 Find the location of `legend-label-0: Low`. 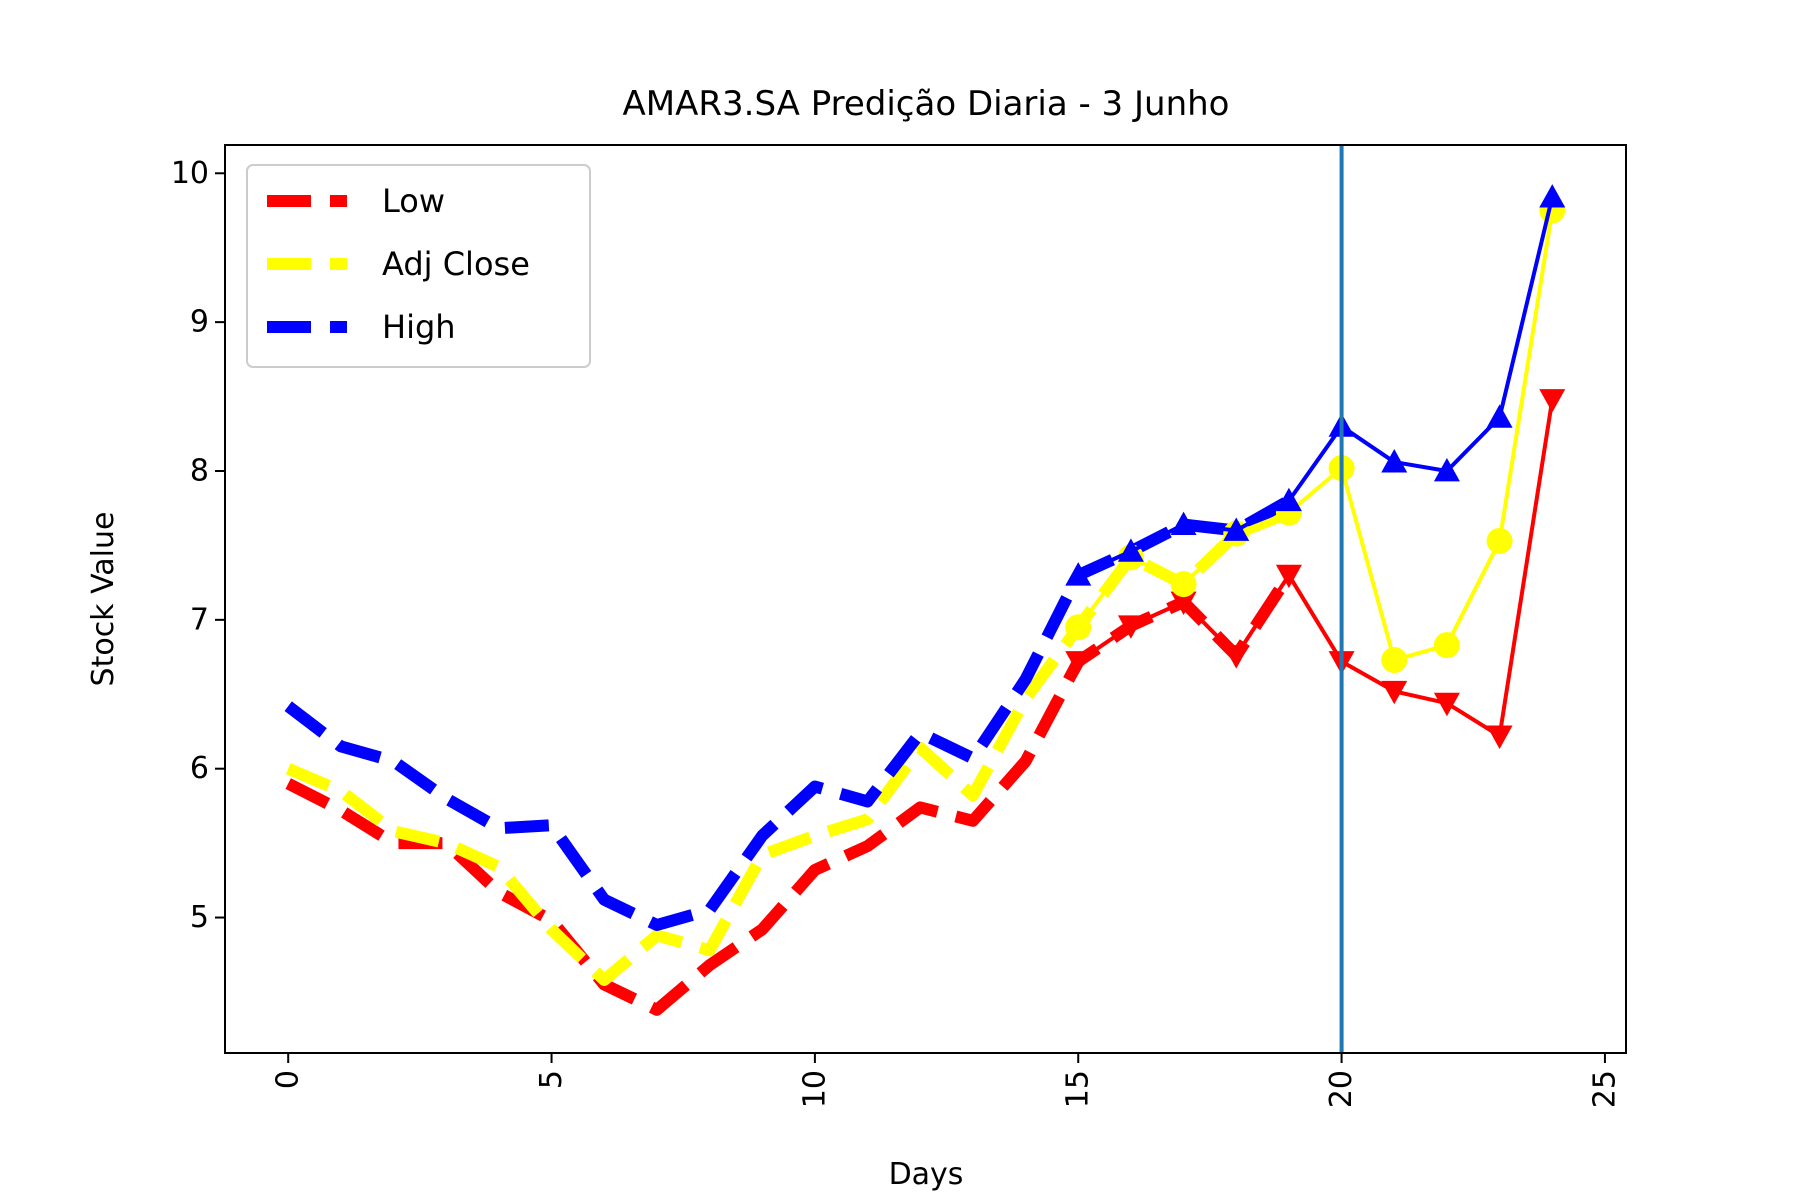

legend-label-0: Low is located at coordinates (413, 201).